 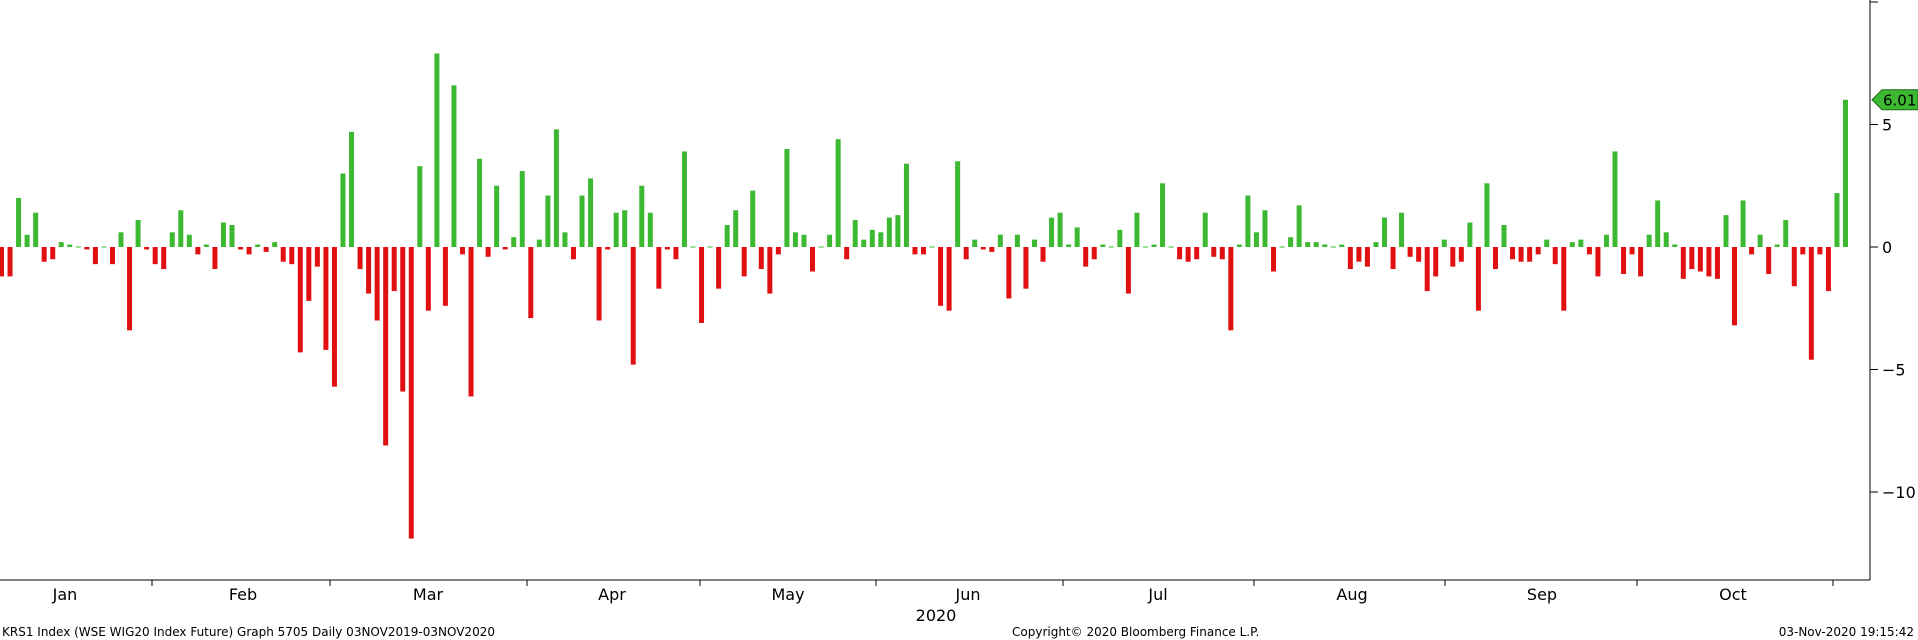 What do you see at coordinates (243, 594) in the screenshot?
I see `x-tick-label: Feb` at bounding box center [243, 594].